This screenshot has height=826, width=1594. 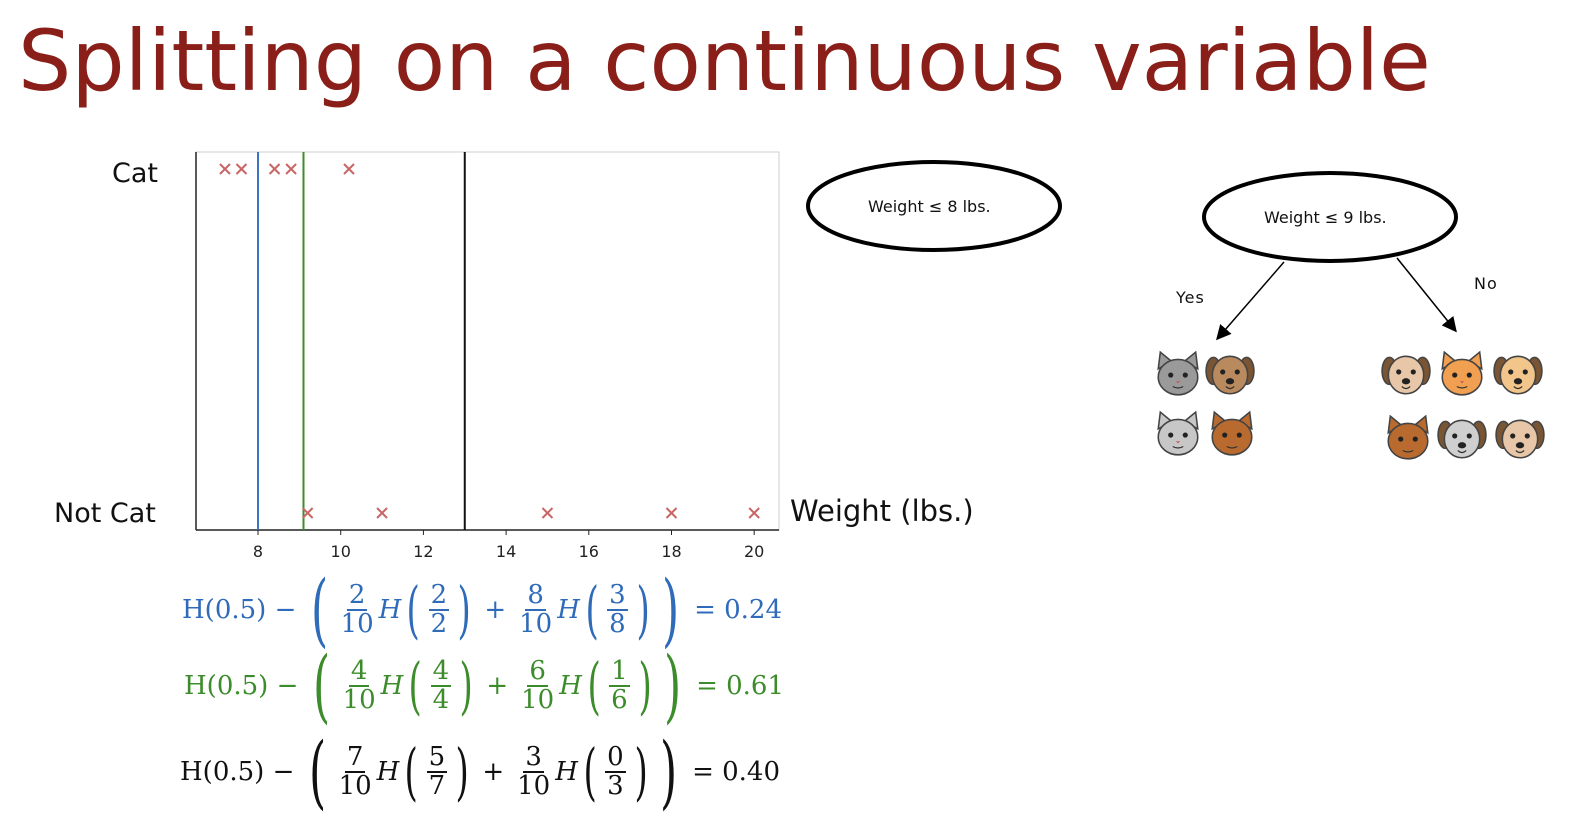 What do you see at coordinates (738, 610) in the screenshot?
I see `equation-result: = 0.24` at bounding box center [738, 610].